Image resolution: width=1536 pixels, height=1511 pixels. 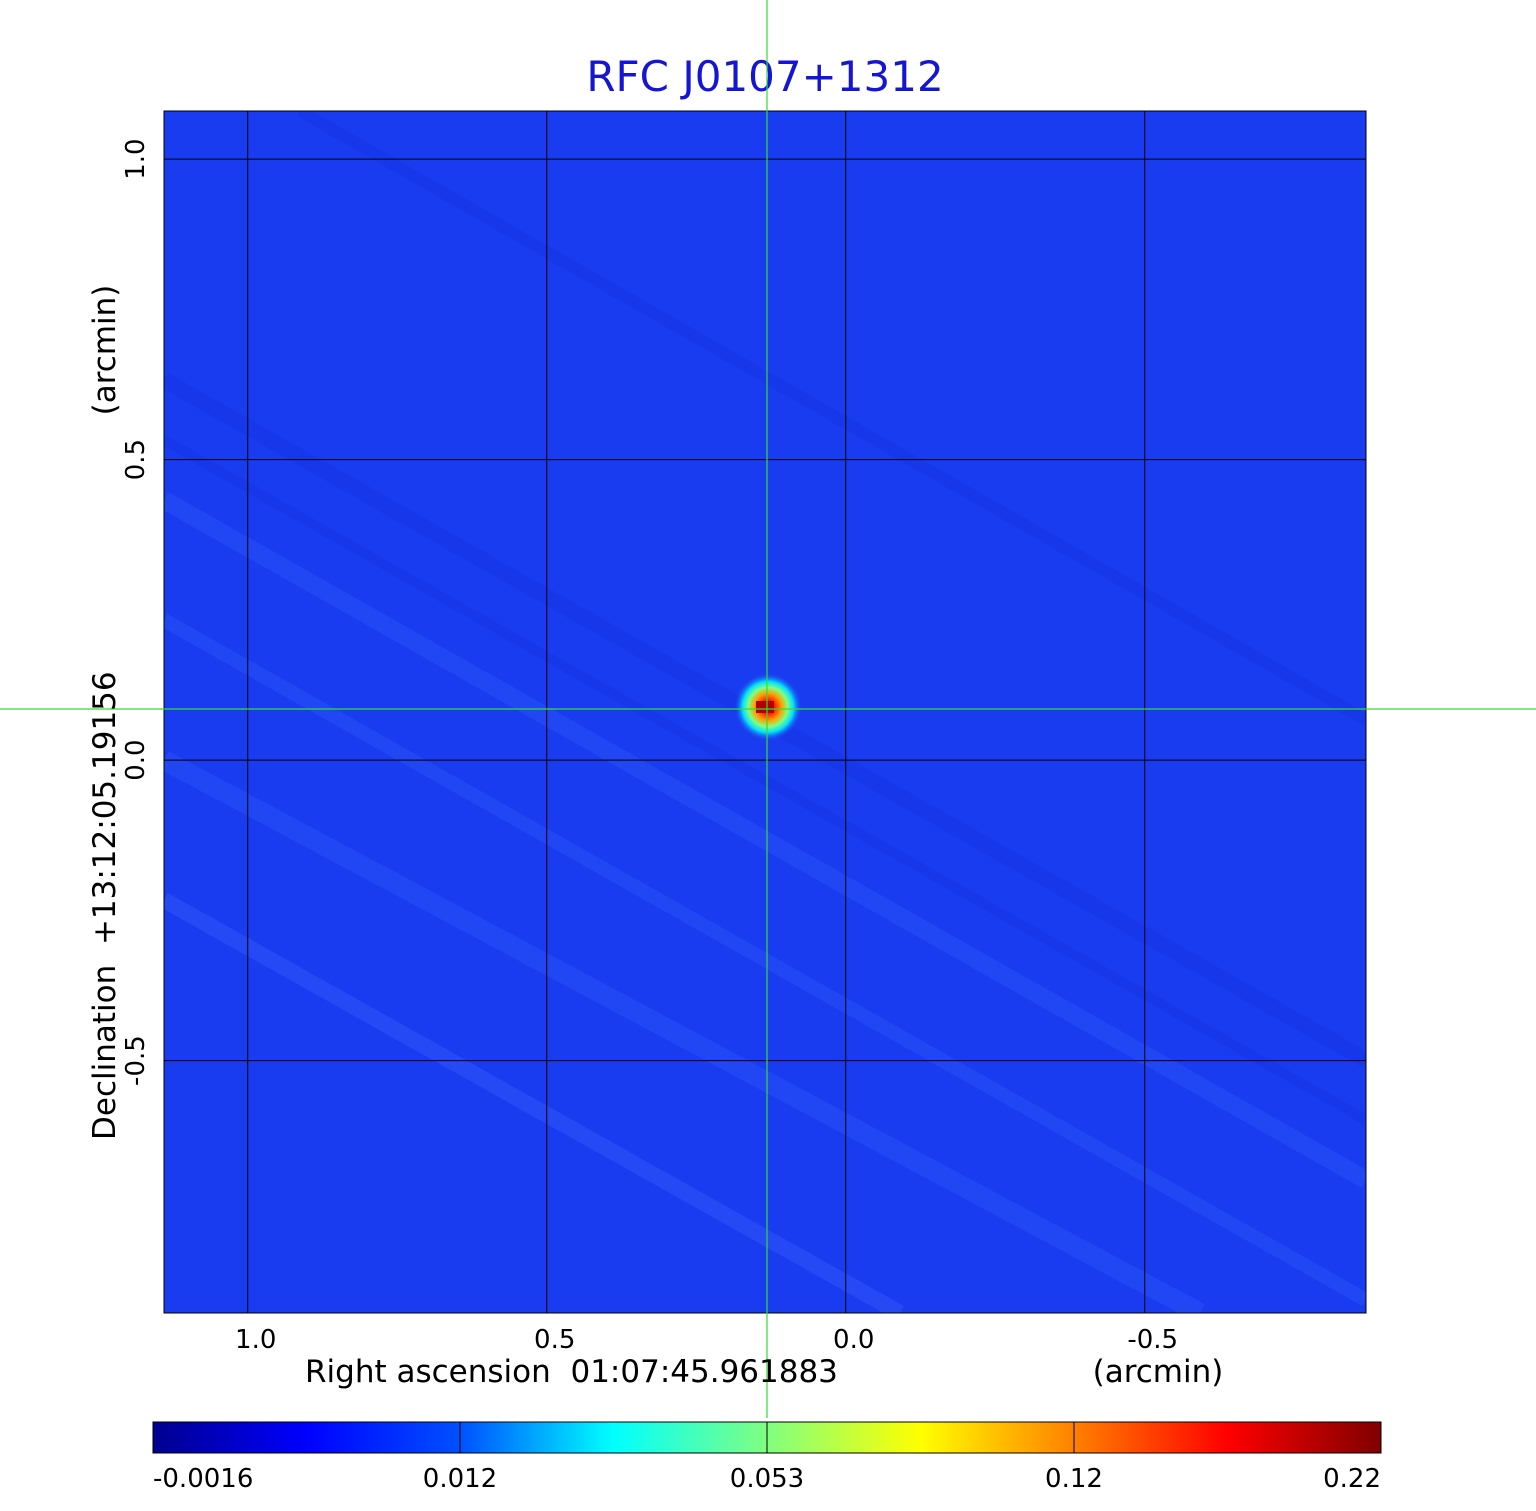 What do you see at coordinates (255, 1340) in the screenshot?
I see `x-tick-label: 1.0` at bounding box center [255, 1340].